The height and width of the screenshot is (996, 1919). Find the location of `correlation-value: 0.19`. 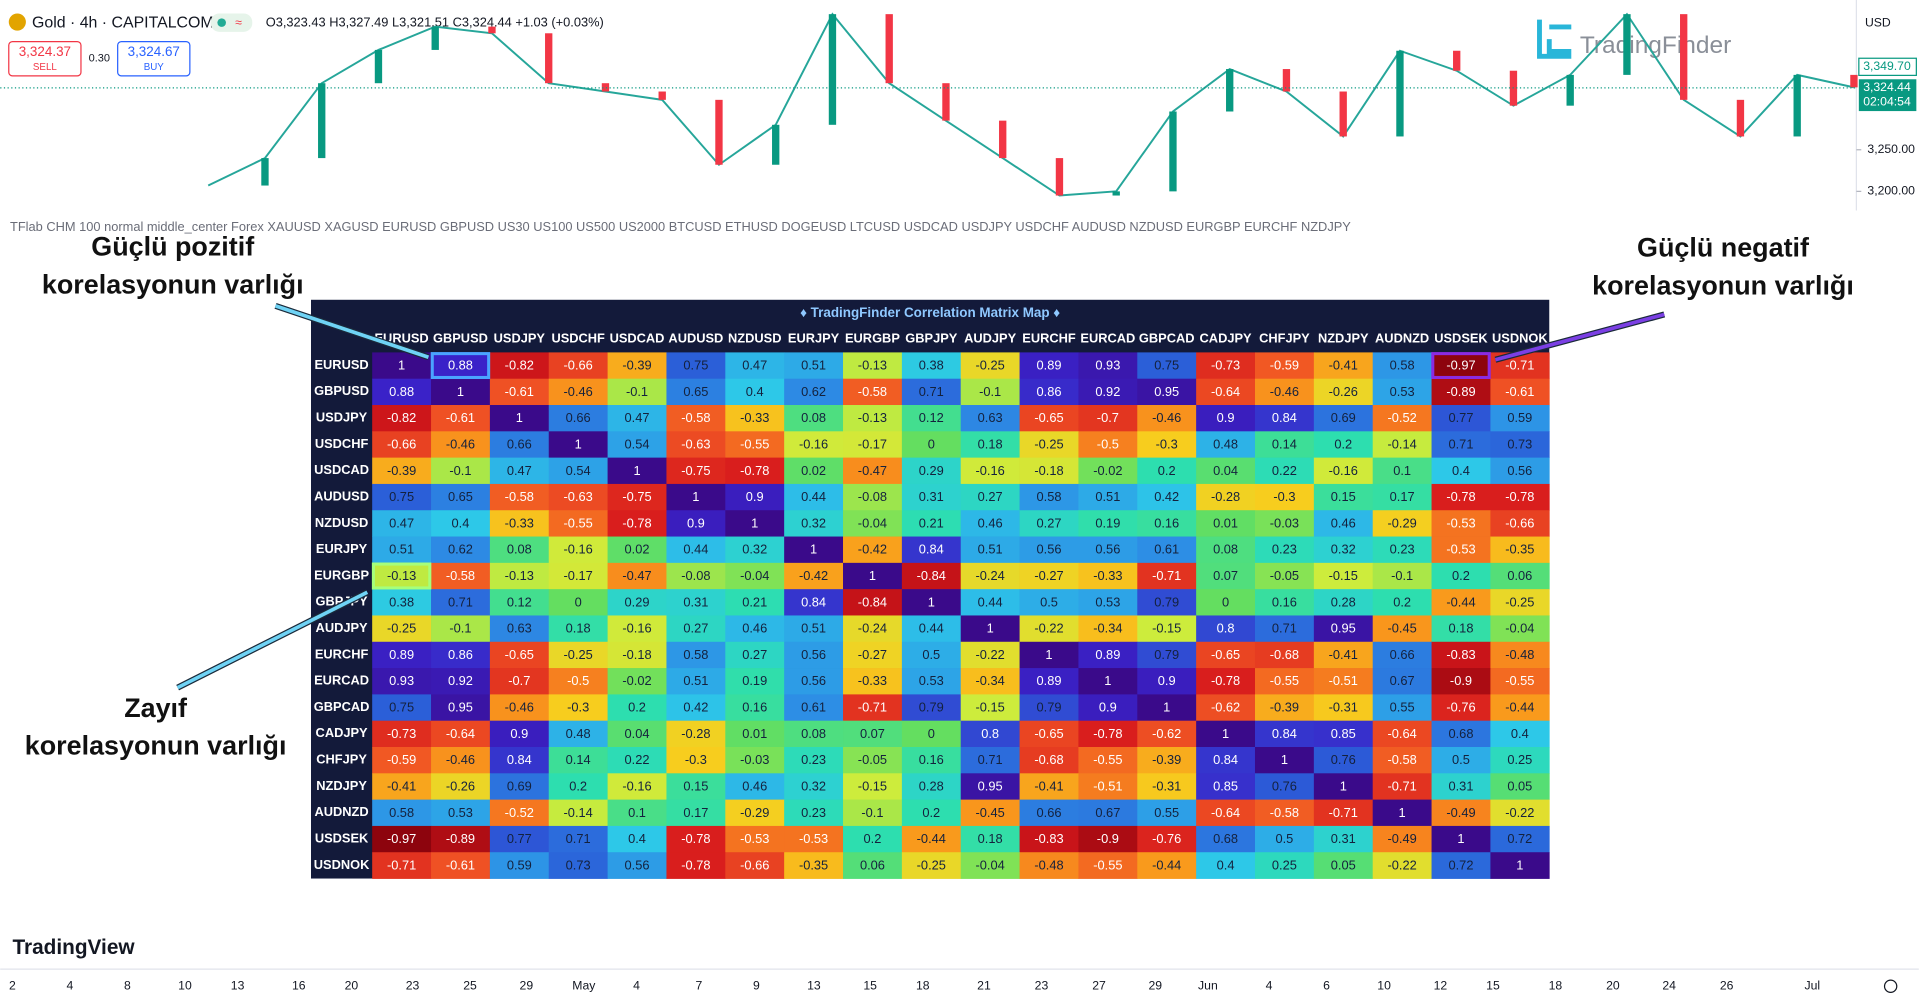

correlation-value: 0.19 is located at coordinates (754, 680).